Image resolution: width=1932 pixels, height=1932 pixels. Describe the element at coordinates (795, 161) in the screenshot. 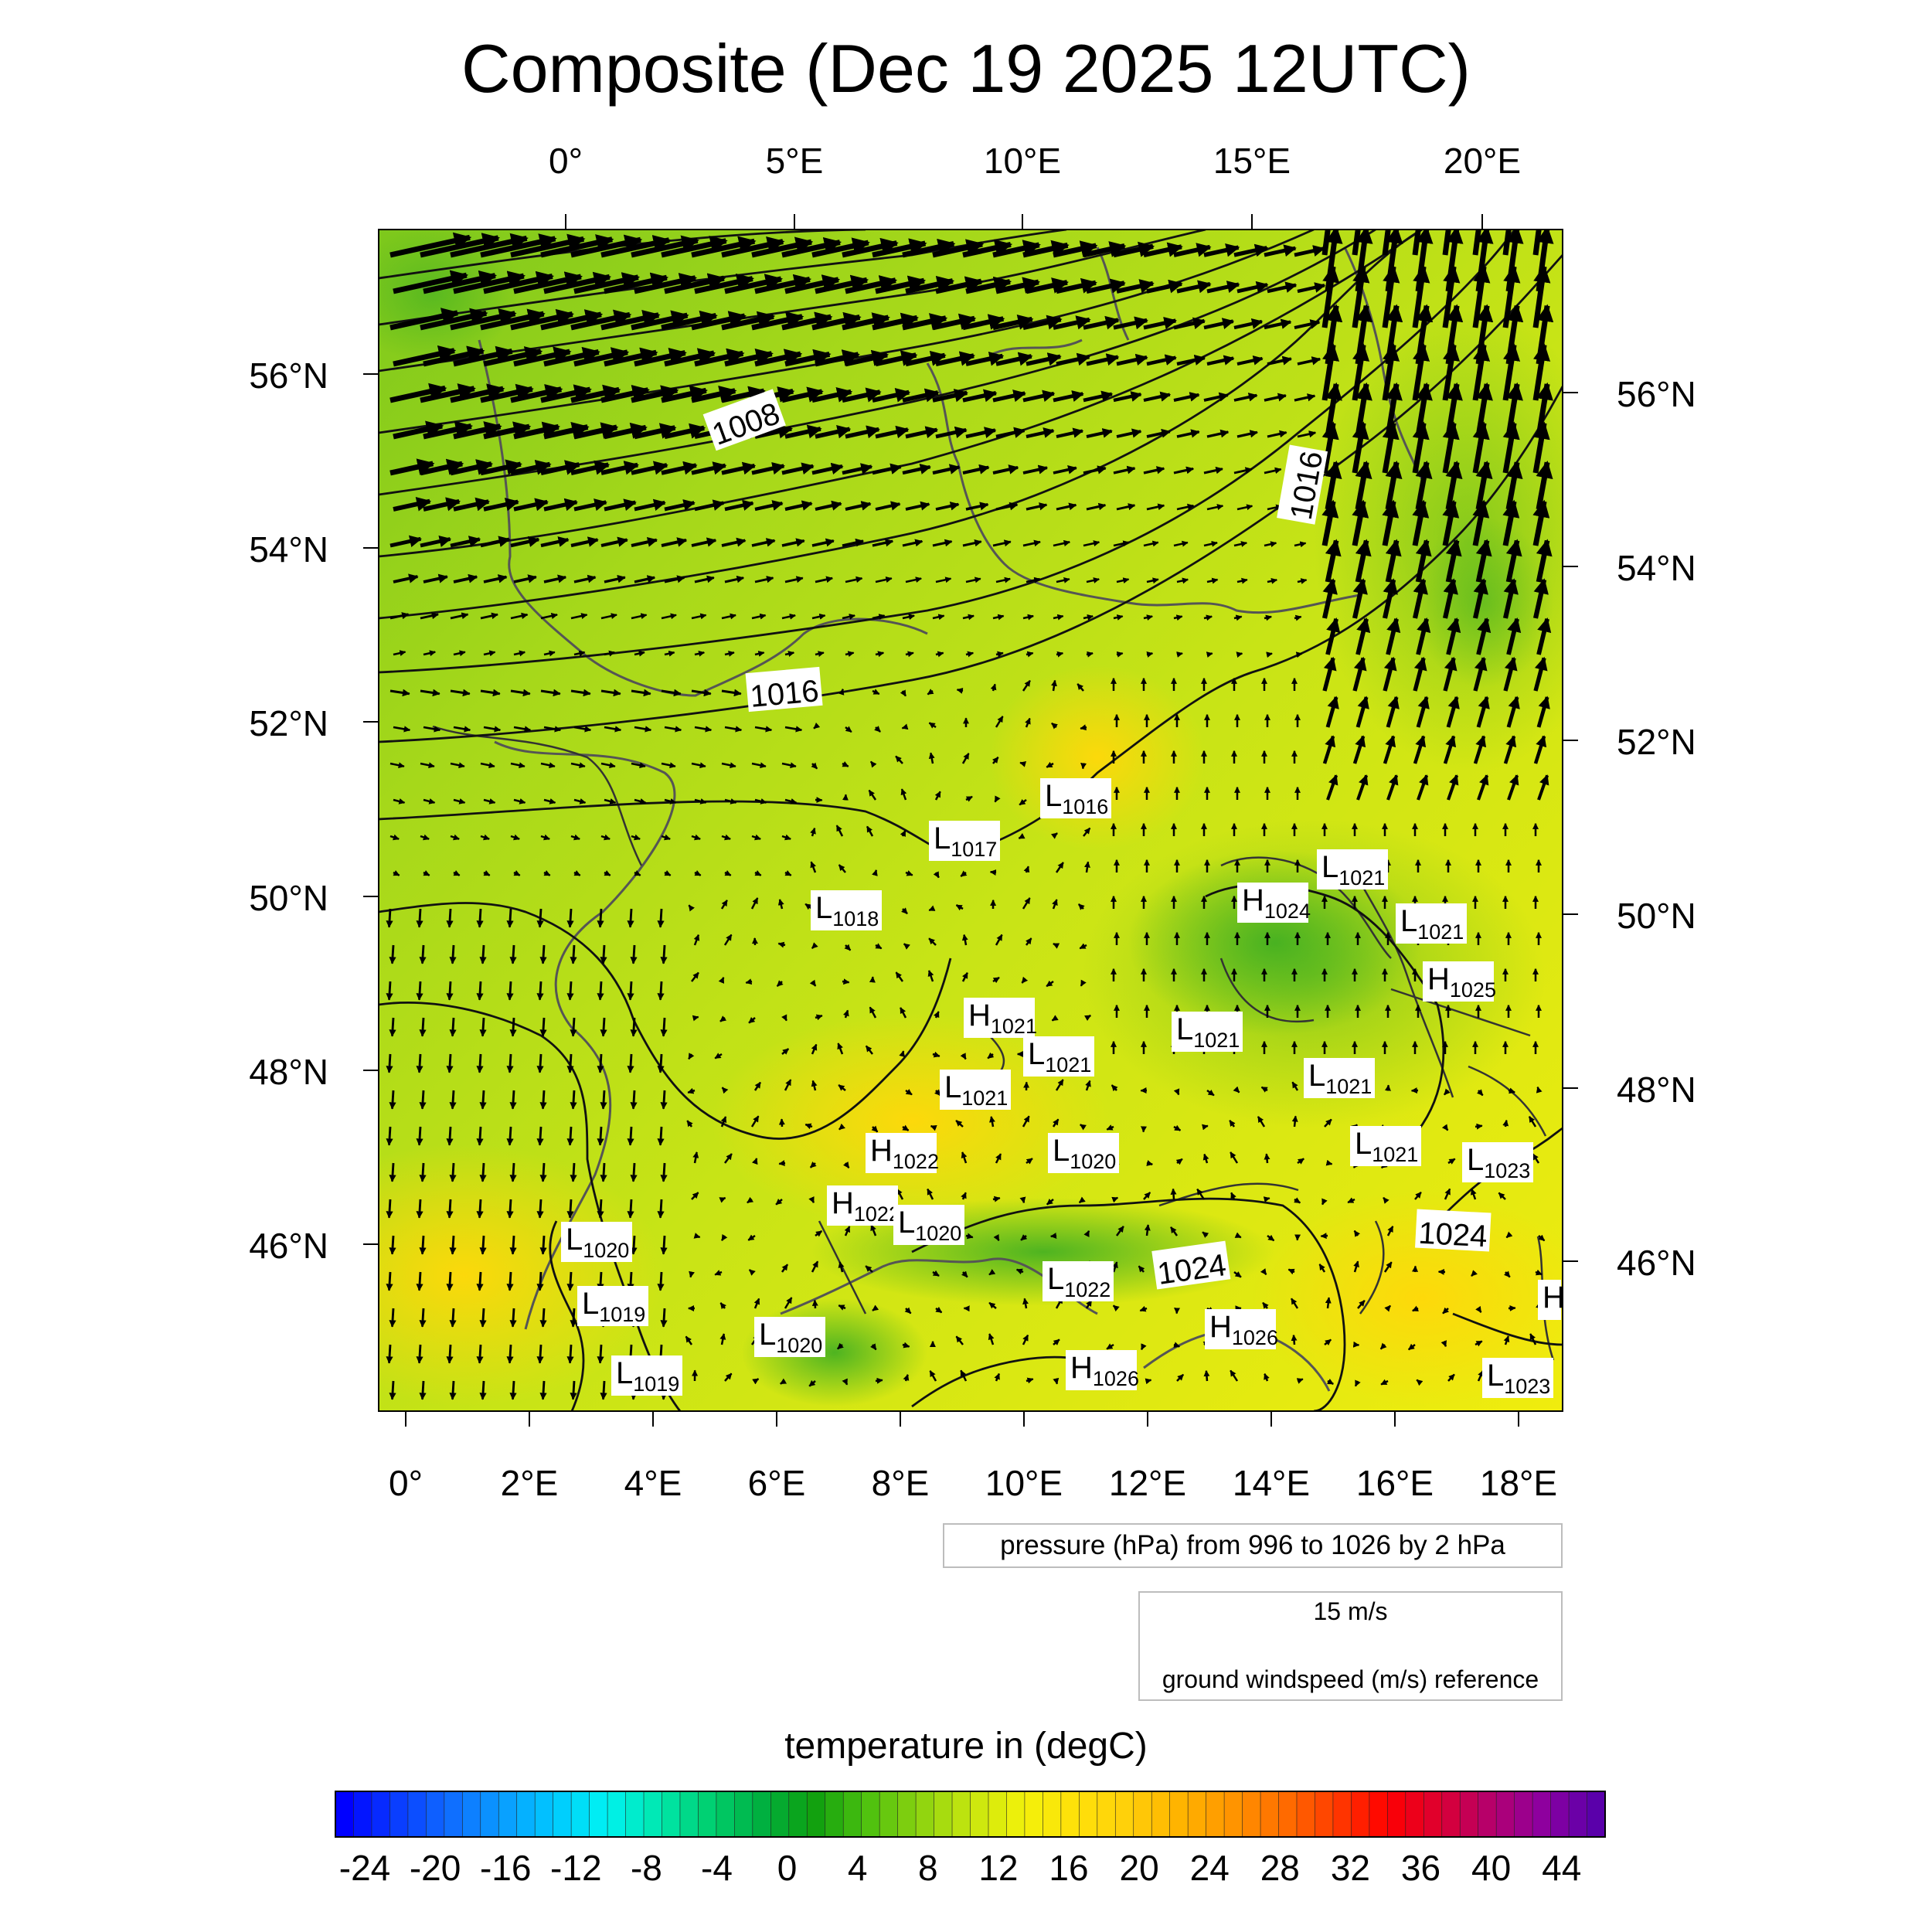

I see `lon-label: 5°E` at that location.